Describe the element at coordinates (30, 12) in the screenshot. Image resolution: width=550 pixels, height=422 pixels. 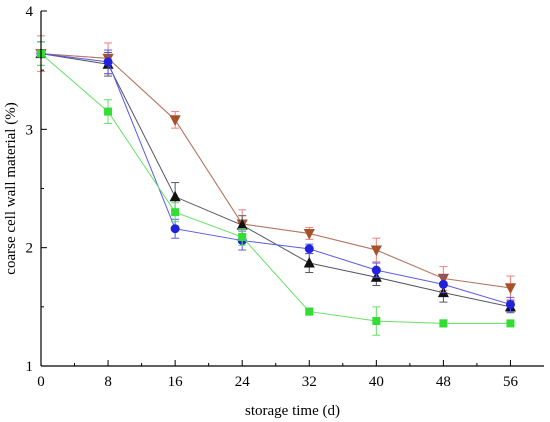
I see `y-tick-label: 4` at that location.